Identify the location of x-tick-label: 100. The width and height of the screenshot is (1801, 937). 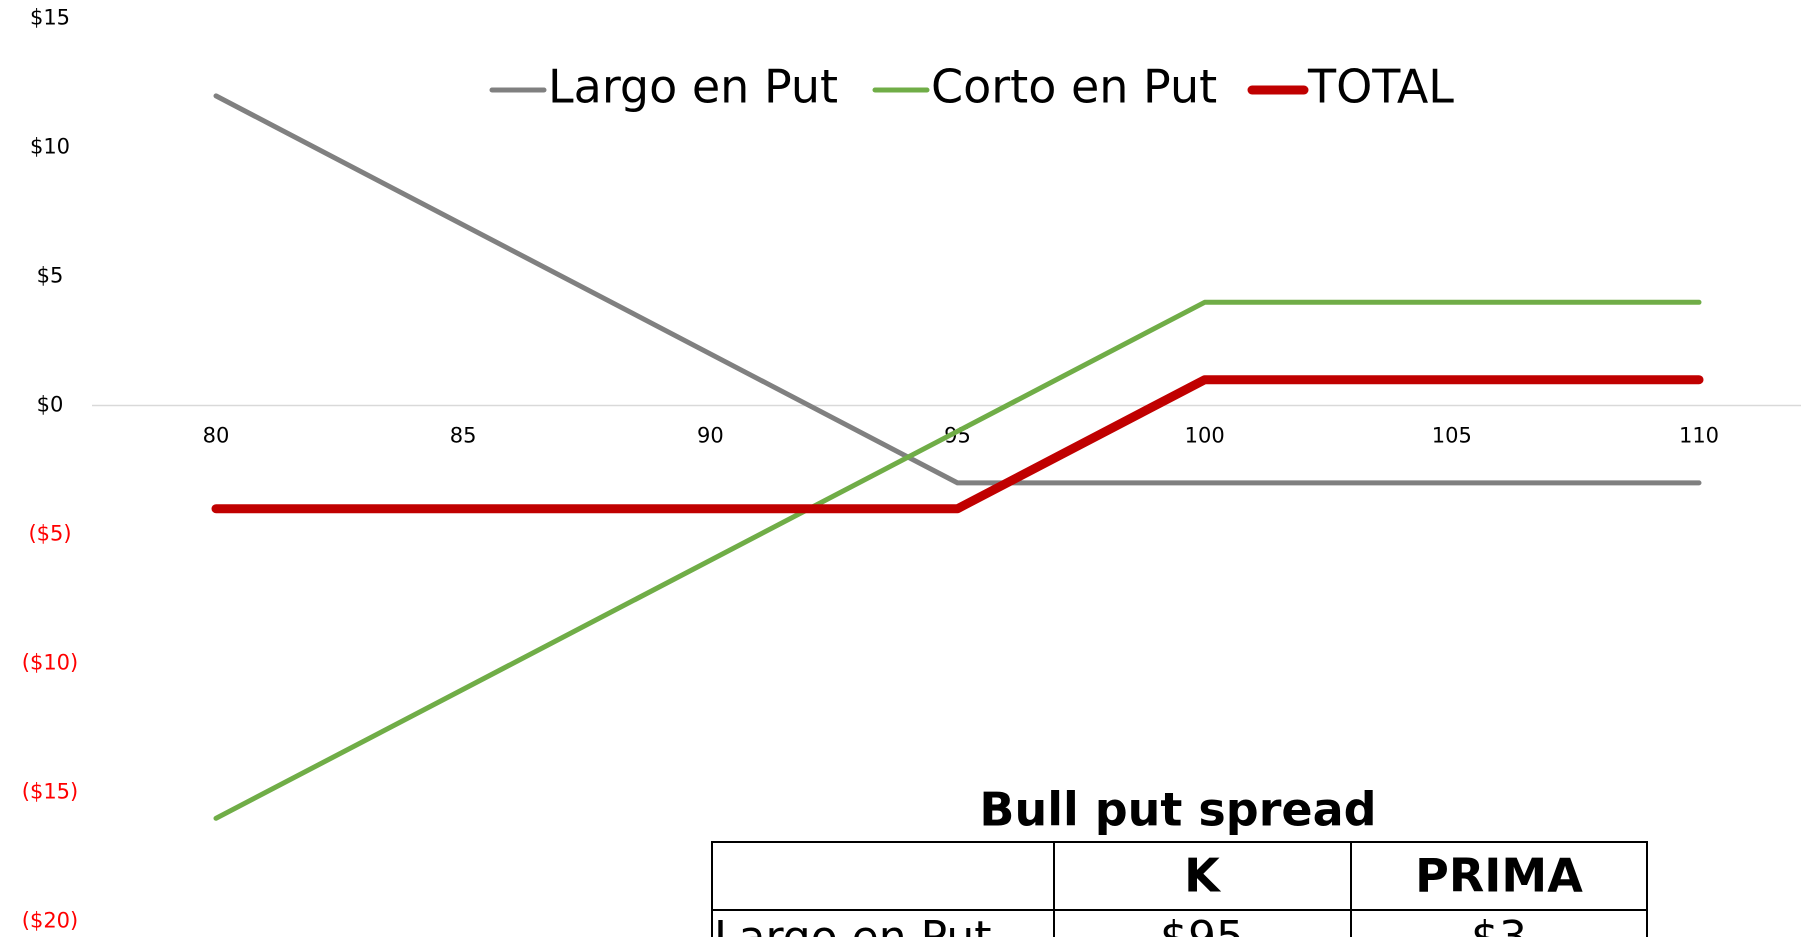
(1205, 436).